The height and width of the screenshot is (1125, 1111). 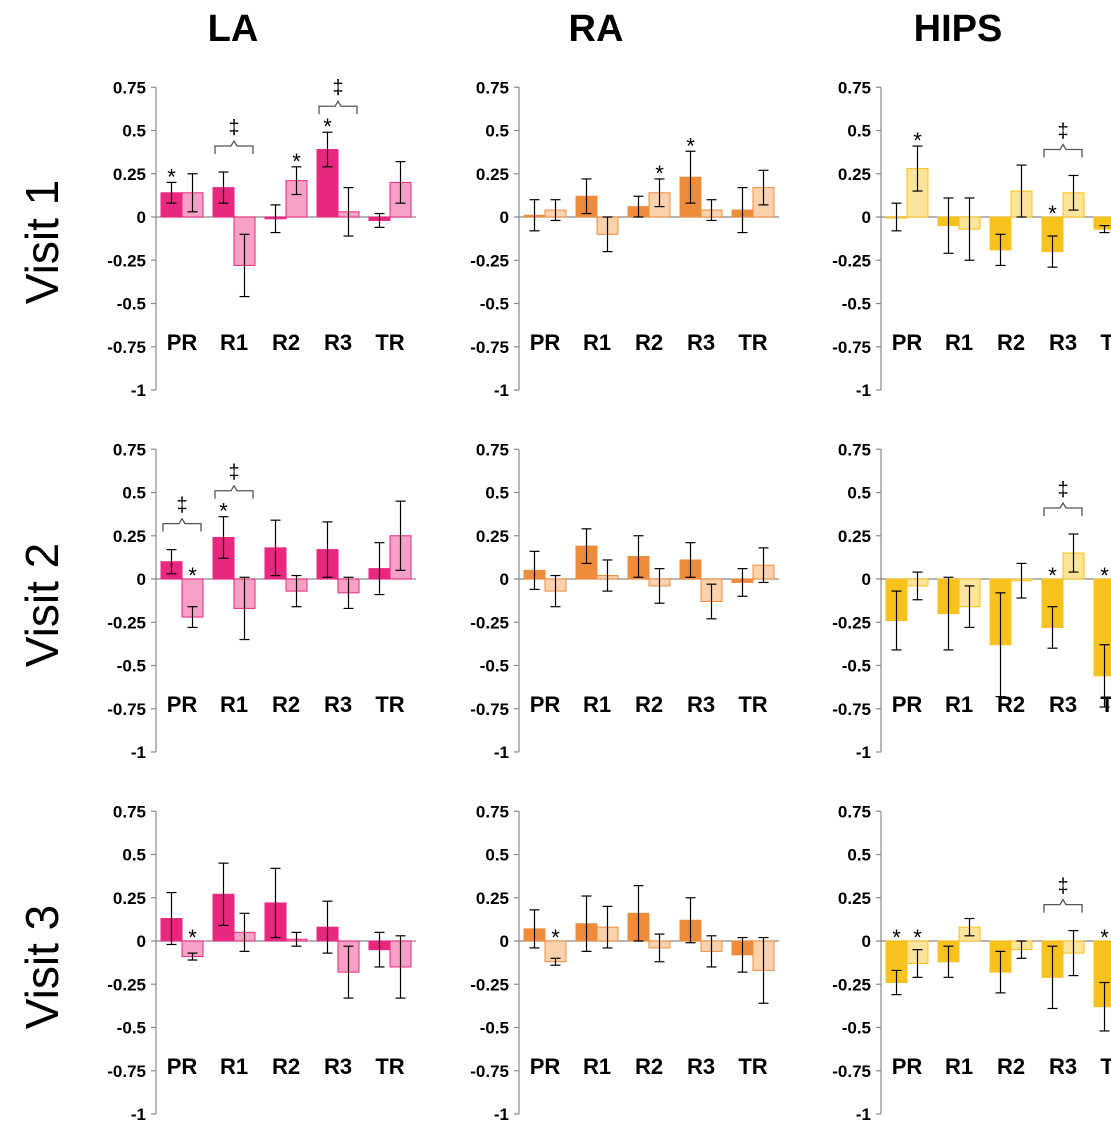 What do you see at coordinates (596, 29) in the screenshot?
I see `column-title-ra: RA` at bounding box center [596, 29].